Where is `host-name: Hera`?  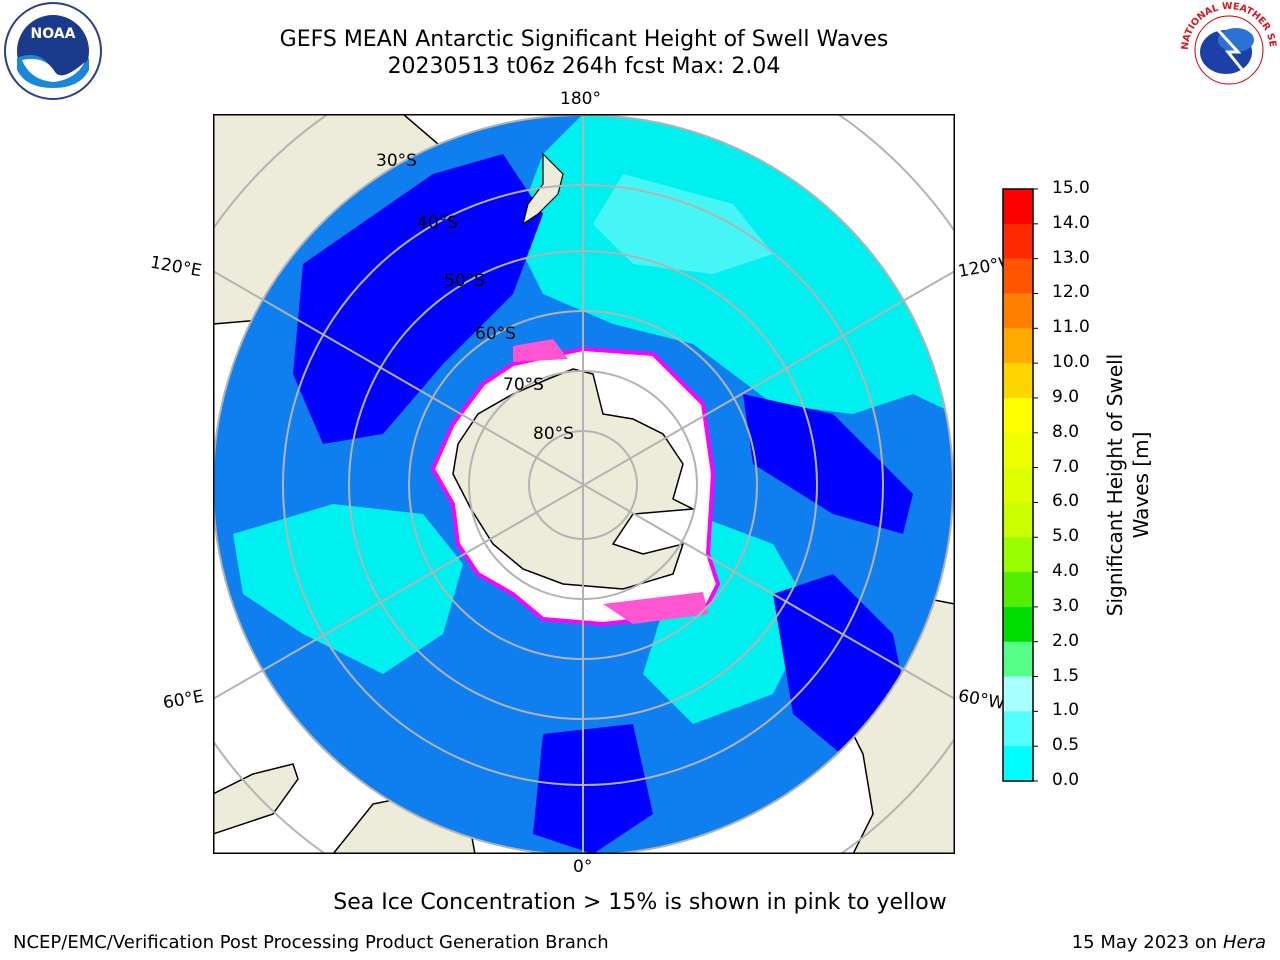
host-name: Hera is located at coordinates (1244, 942).